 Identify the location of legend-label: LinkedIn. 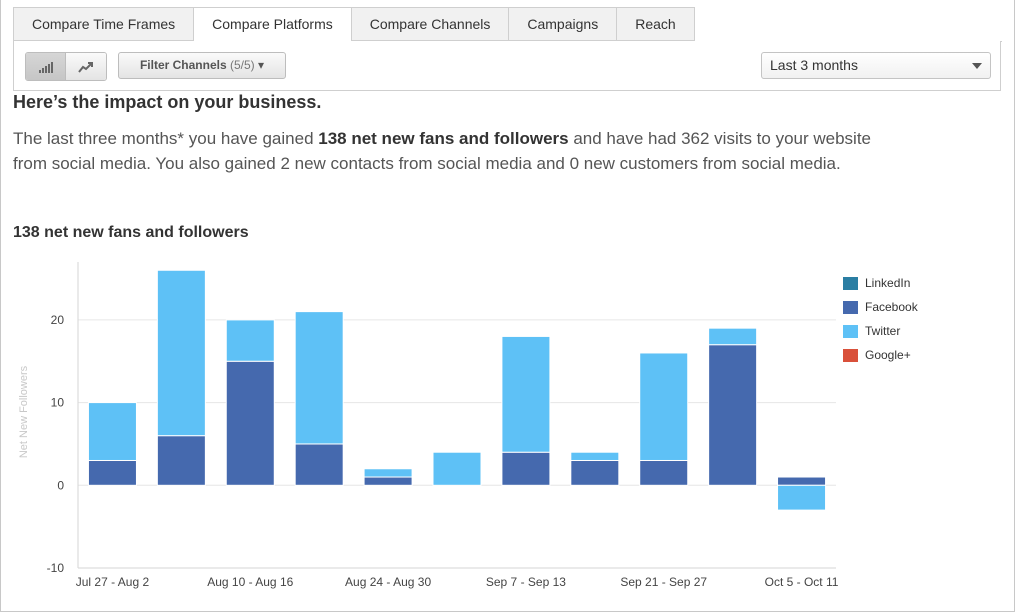
(888, 283).